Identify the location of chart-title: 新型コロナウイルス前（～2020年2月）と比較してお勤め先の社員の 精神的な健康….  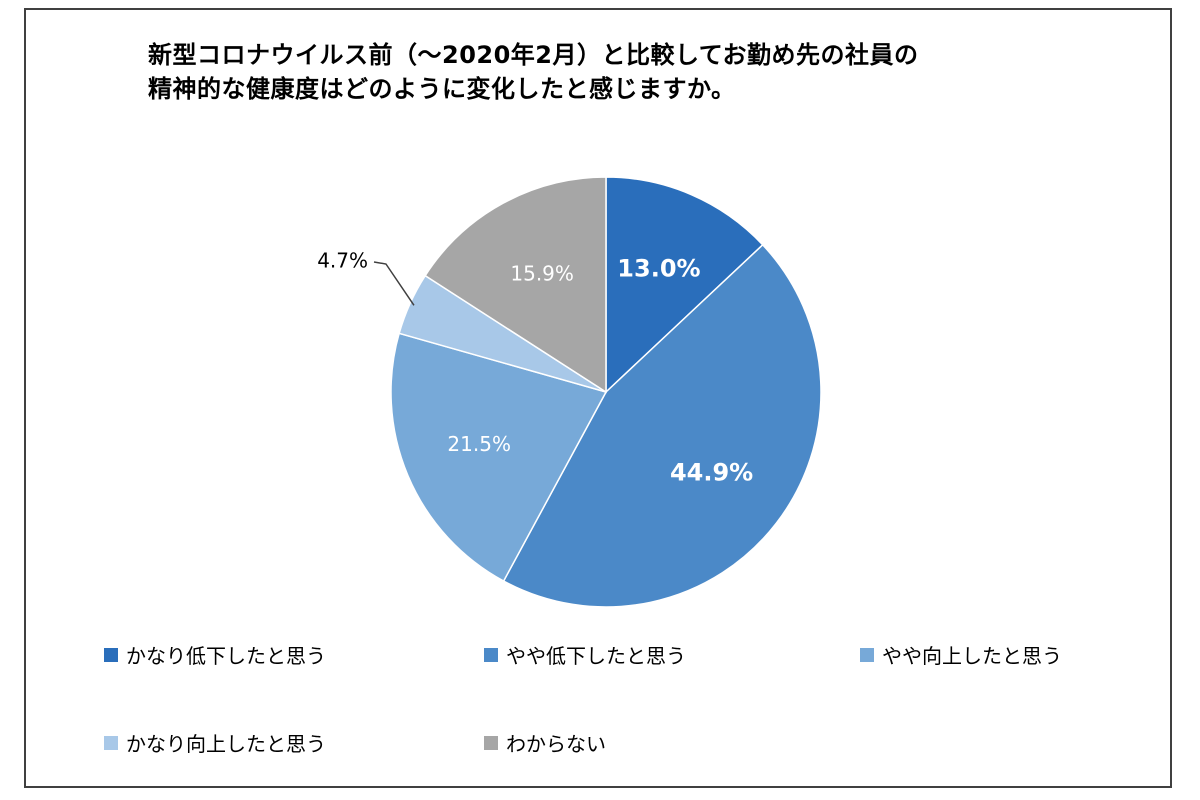
(628, 72).